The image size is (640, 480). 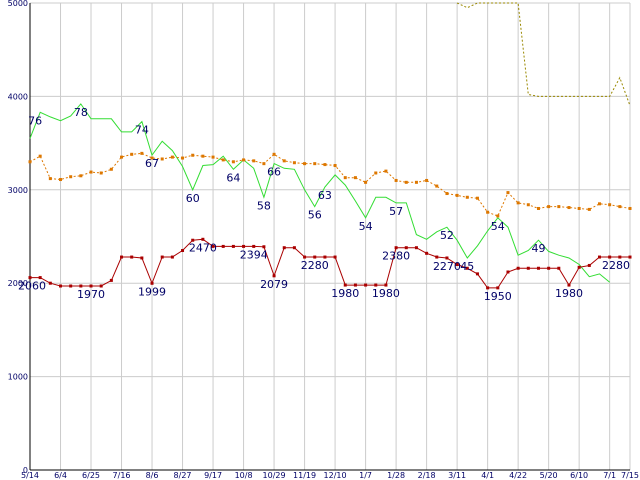 I want to click on x-tick-label: 6/4, so click(x=60, y=475).